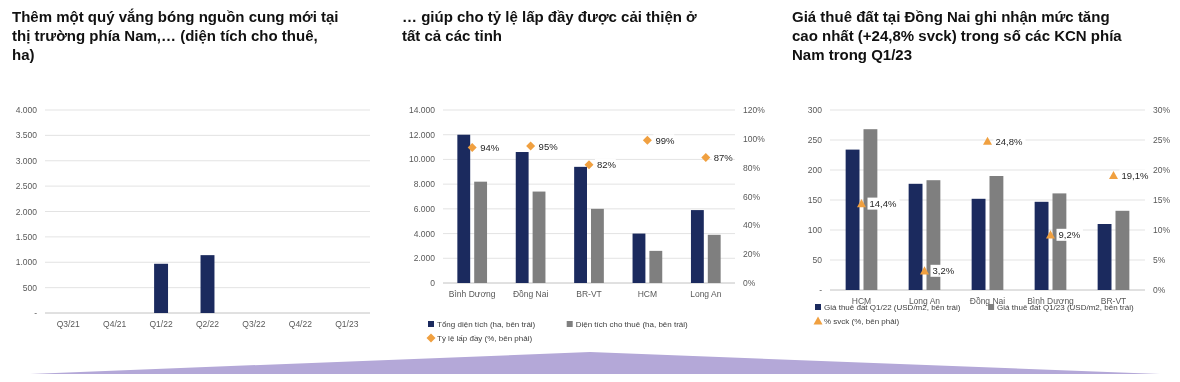 The height and width of the screenshot is (382, 1180). Describe the element at coordinates (490, 147) in the screenshot. I see `data-label: 94%` at that location.